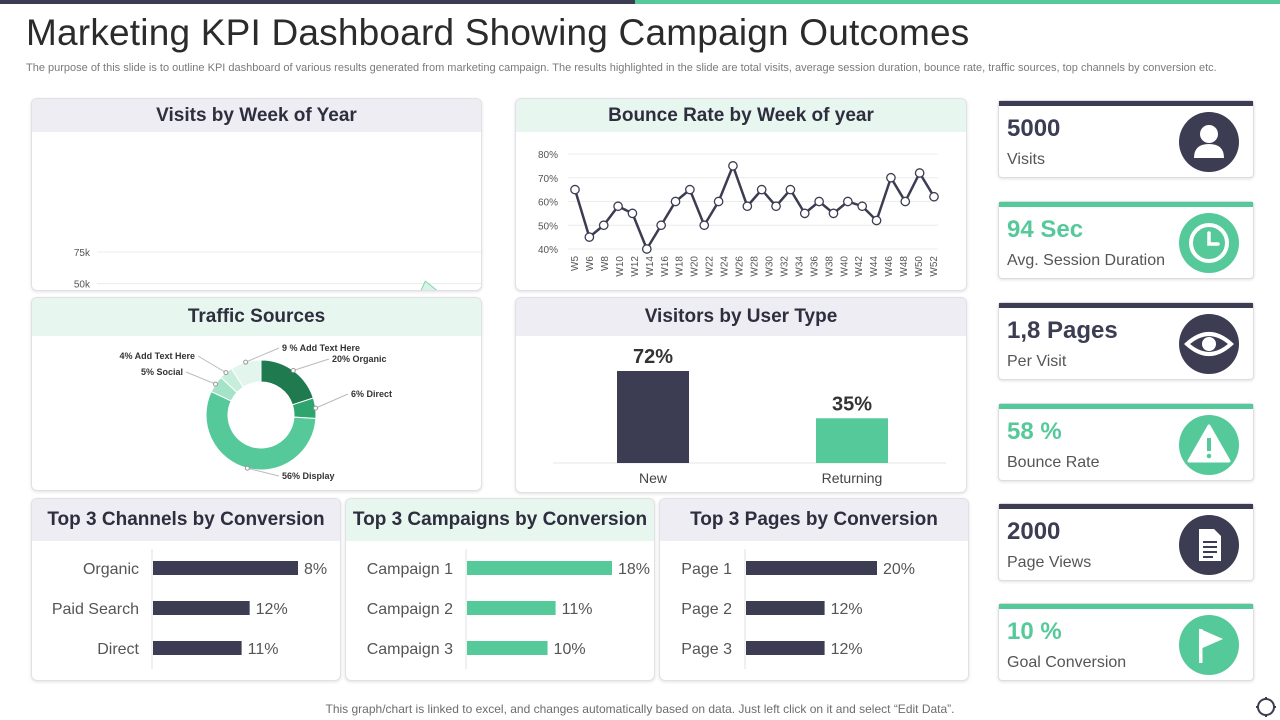 The height and width of the screenshot is (720, 1280). I want to click on kpi-label: Goal Conversion, so click(1067, 662).